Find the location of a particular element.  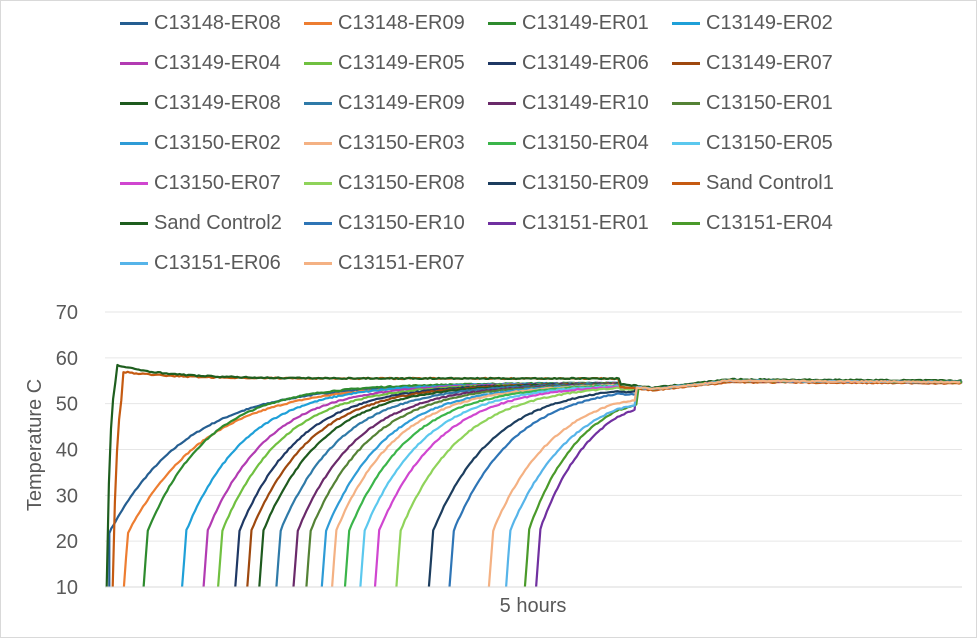

legend-item: C13149-ER06 is located at coordinates (568, 63).